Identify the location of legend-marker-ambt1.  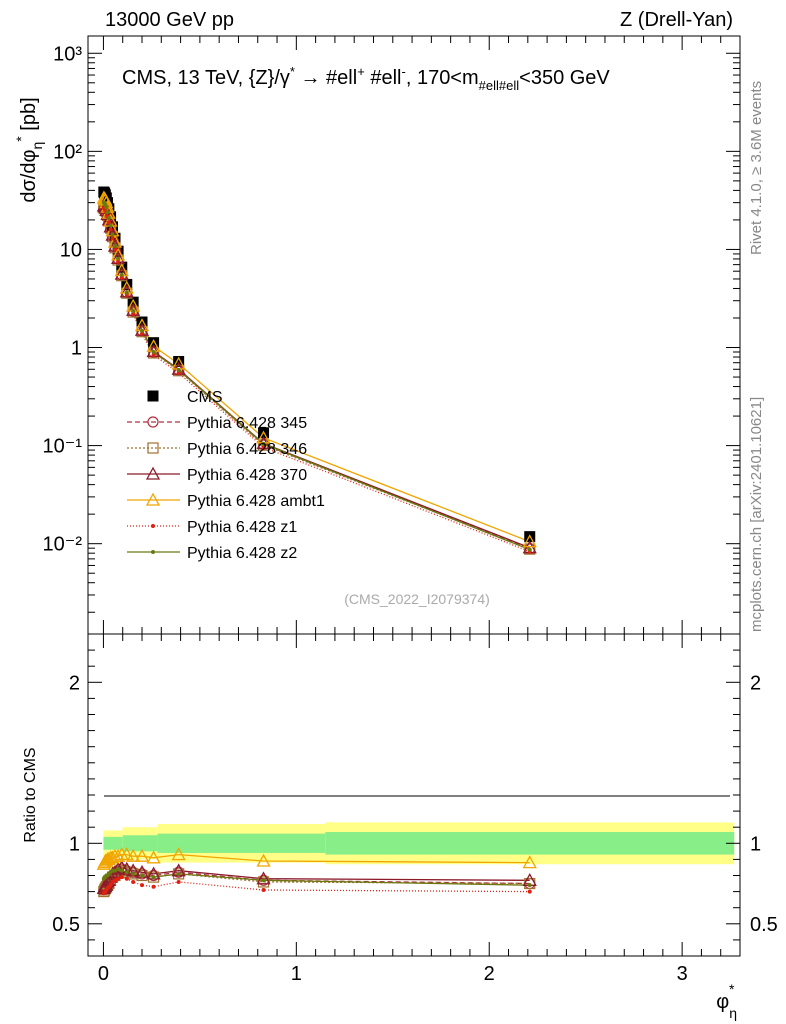
(153, 499).